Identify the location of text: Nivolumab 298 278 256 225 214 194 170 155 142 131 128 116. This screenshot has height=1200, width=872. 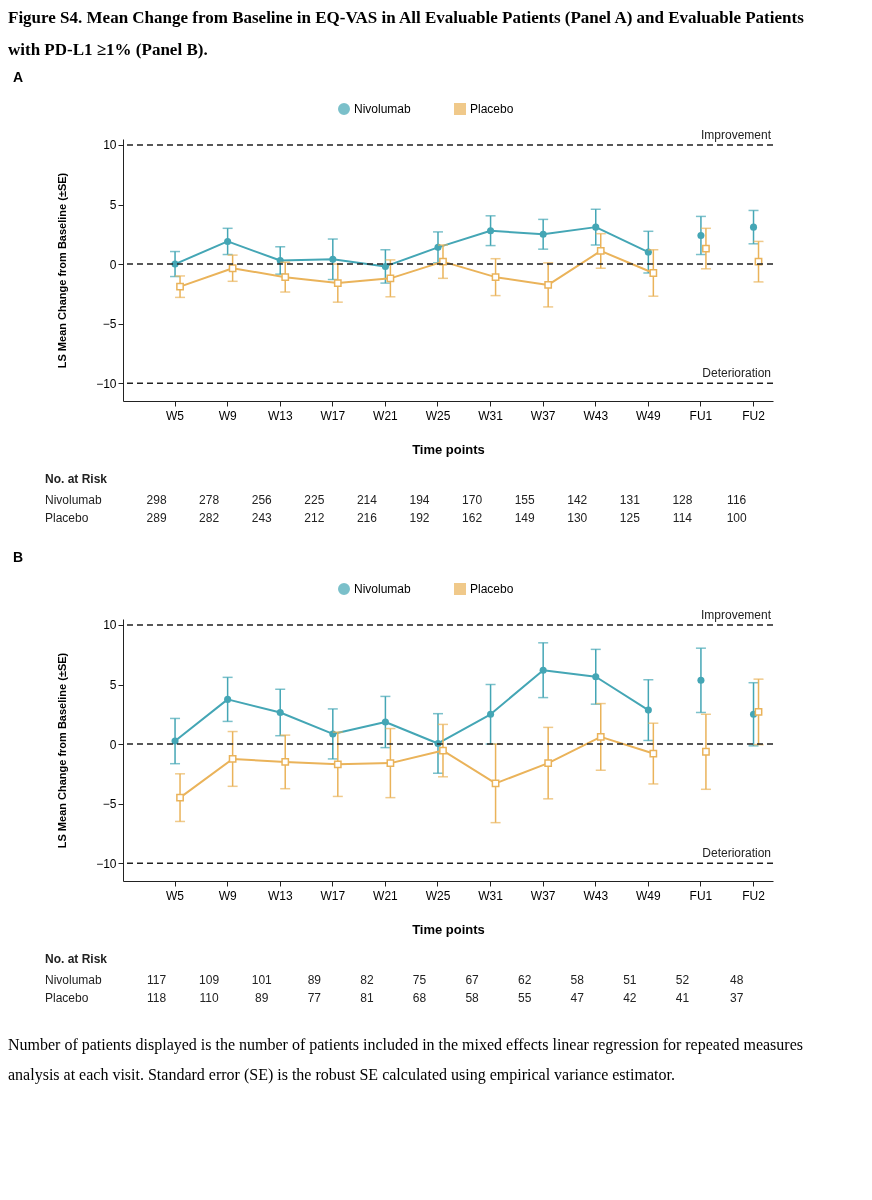
(396, 500).